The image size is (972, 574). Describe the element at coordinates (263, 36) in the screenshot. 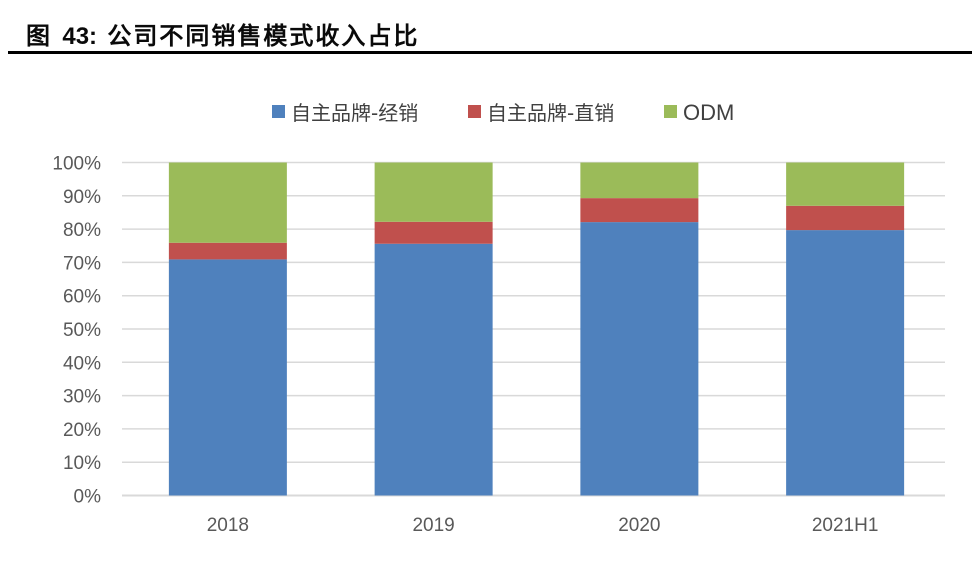

I see `figure-caption: 公司不同销售模式收入占比` at that location.